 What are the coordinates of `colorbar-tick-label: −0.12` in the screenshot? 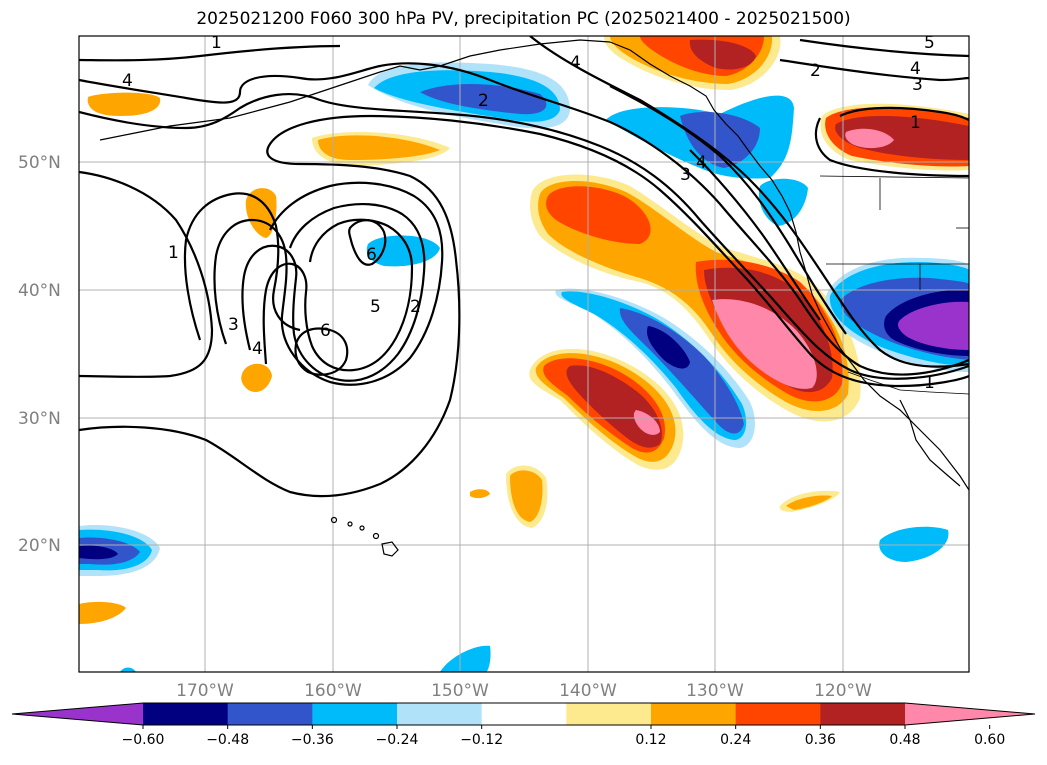 It's located at (481, 740).